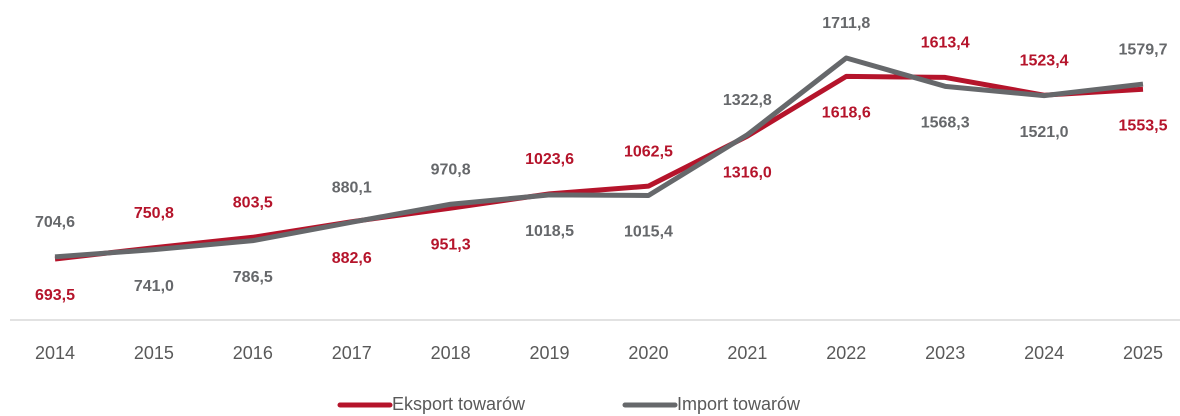  I want to click on data-label: 704,6, so click(55, 222).